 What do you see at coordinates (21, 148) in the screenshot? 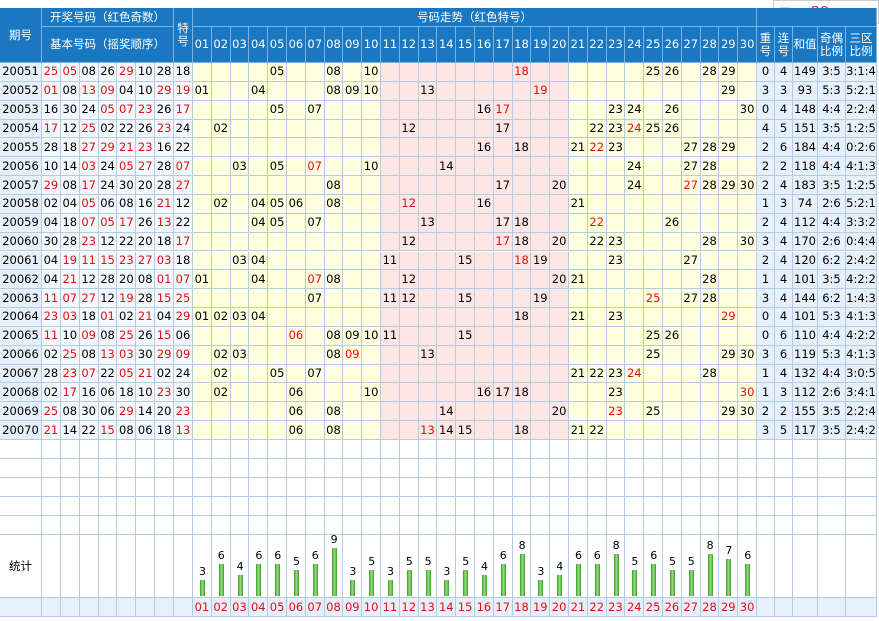
I see `issue: 20055` at bounding box center [21, 148].